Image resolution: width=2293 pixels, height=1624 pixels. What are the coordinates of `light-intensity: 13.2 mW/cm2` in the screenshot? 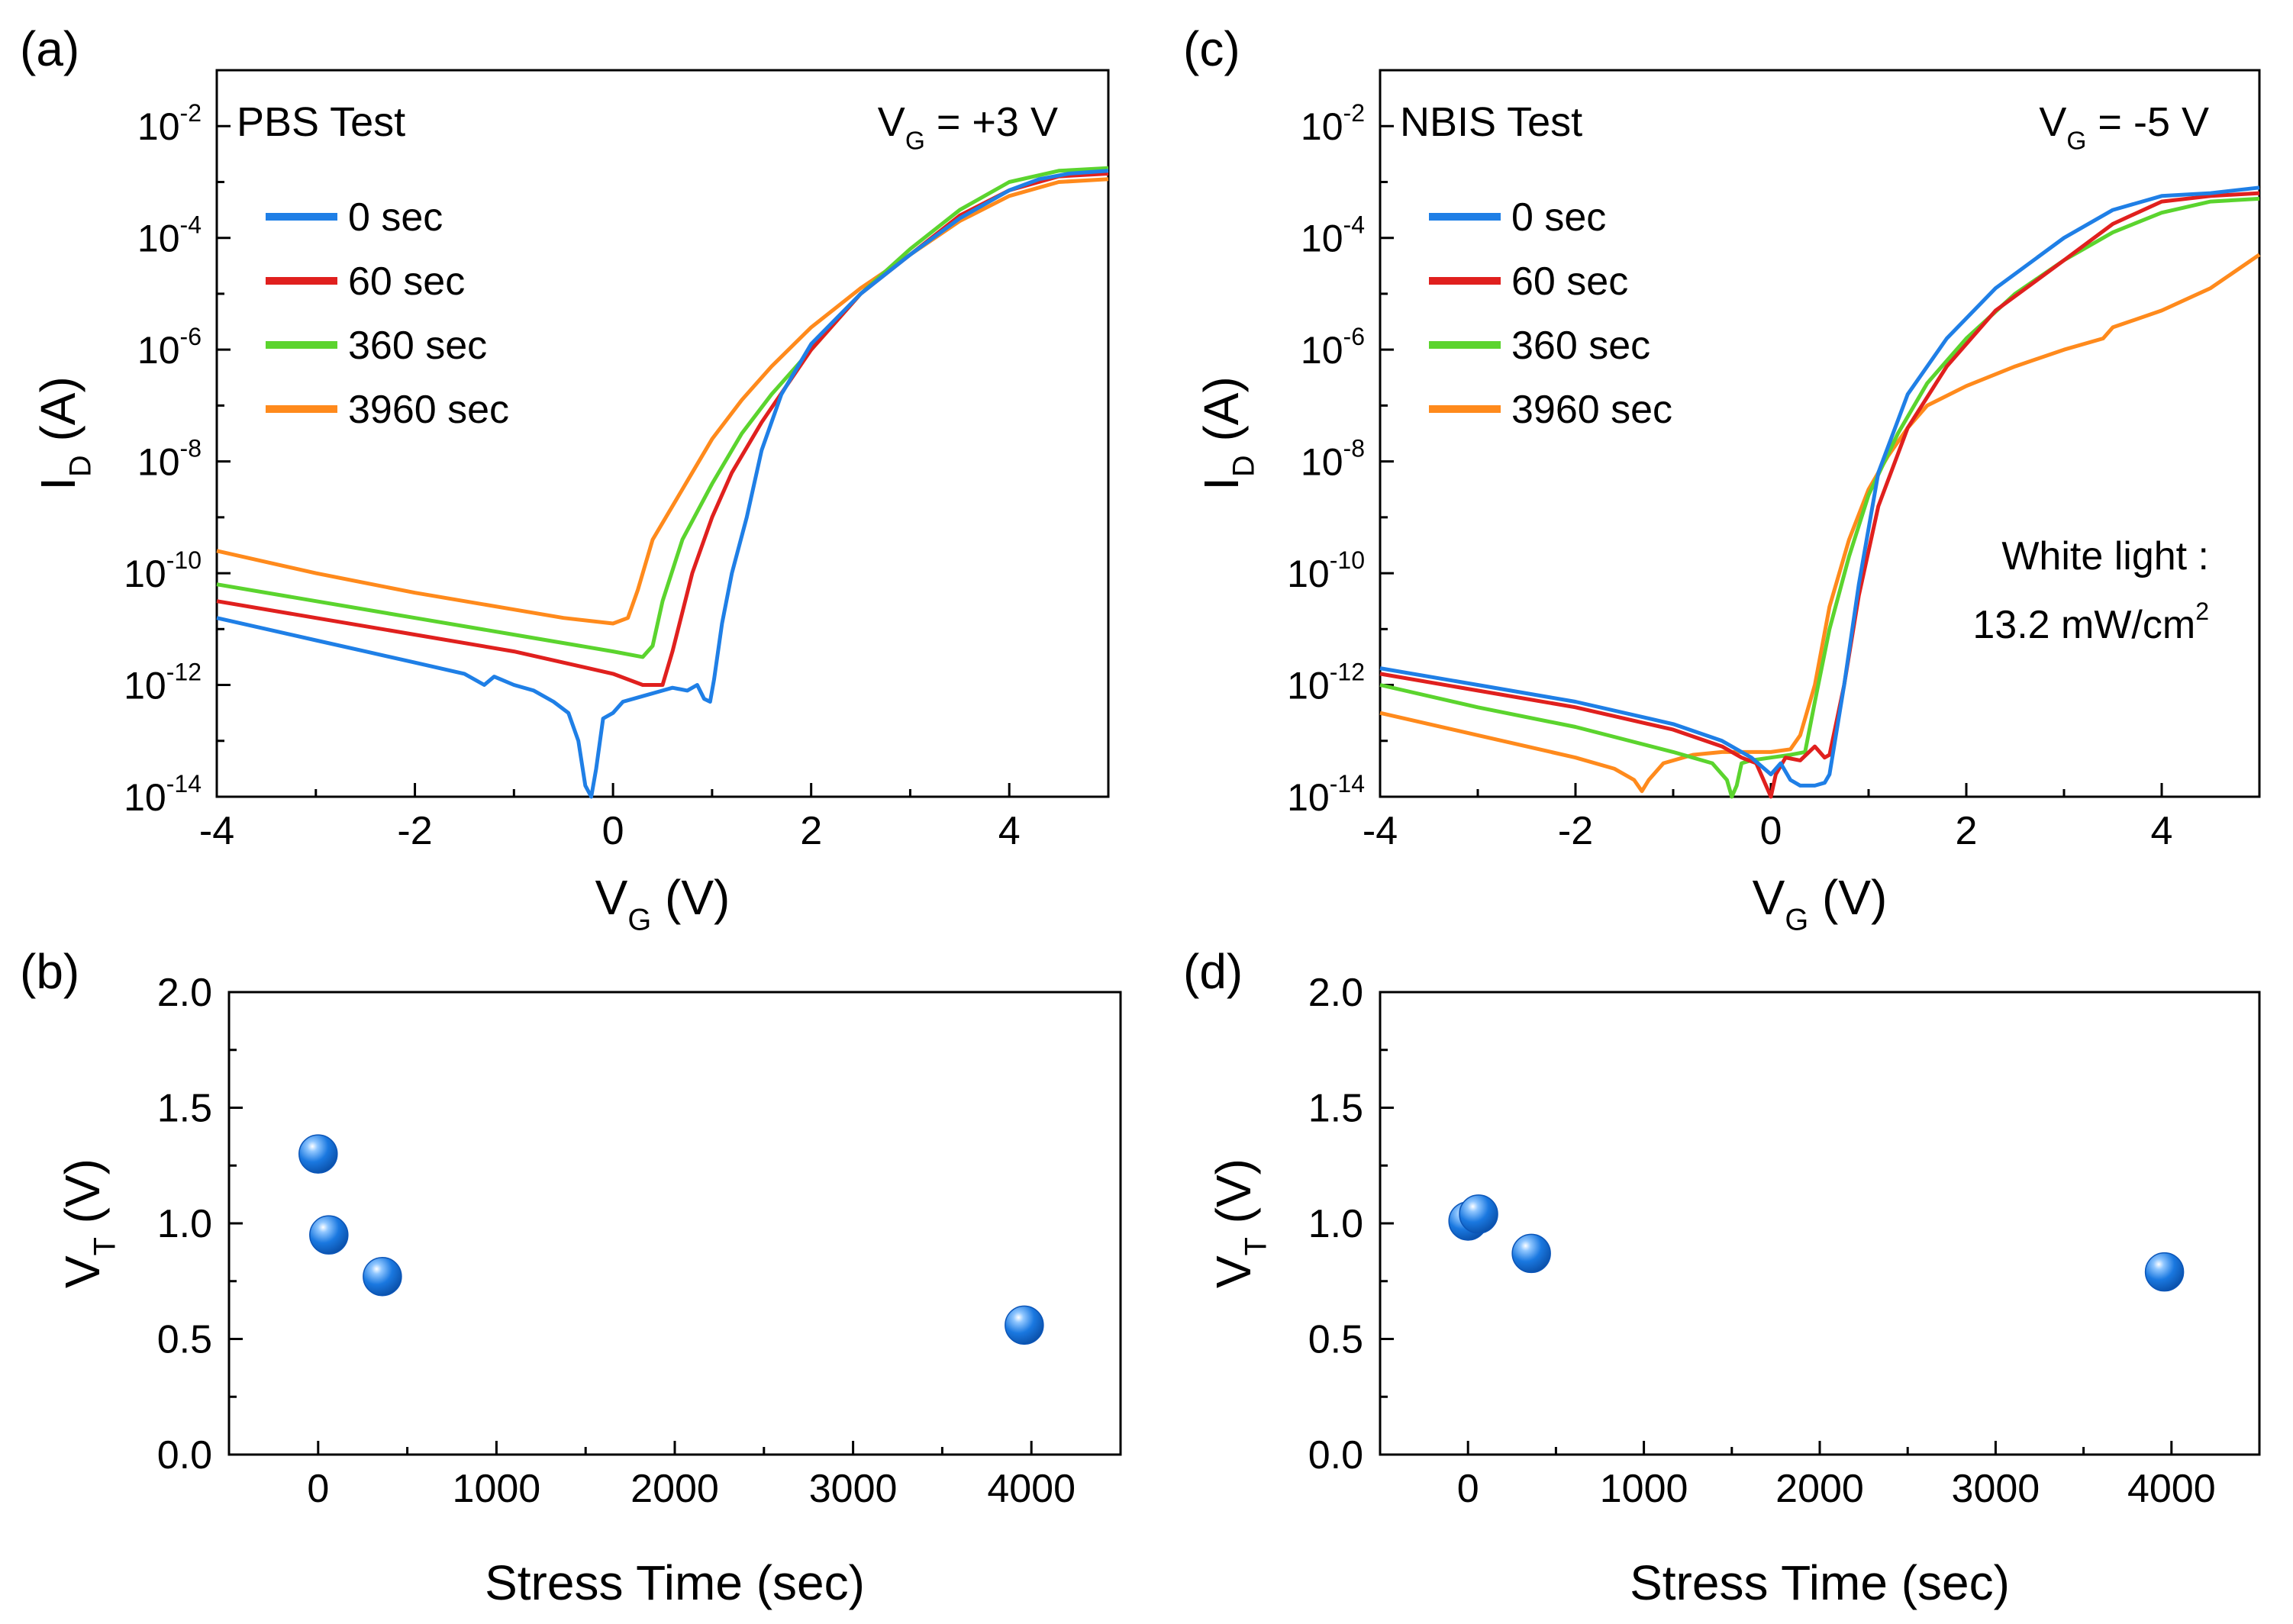 It's located at (2091, 622).